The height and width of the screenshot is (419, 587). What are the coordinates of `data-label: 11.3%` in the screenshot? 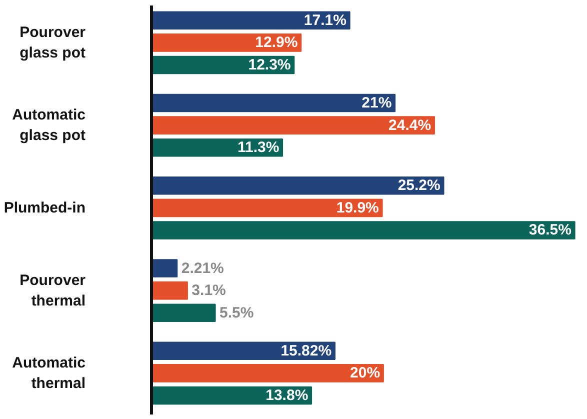 It's located at (258, 147).